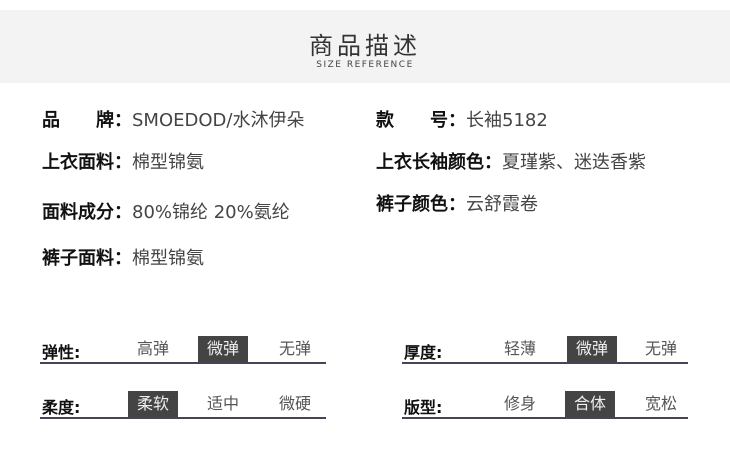  I want to click on attr-fit: 版型: 修身 合体 宽松, so click(545, 405).